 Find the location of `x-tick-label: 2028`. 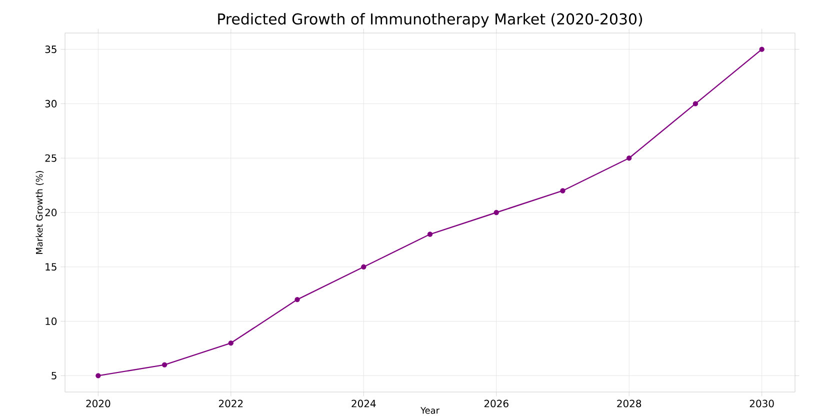

x-tick-label: 2028 is located at coordinates (629, 404).